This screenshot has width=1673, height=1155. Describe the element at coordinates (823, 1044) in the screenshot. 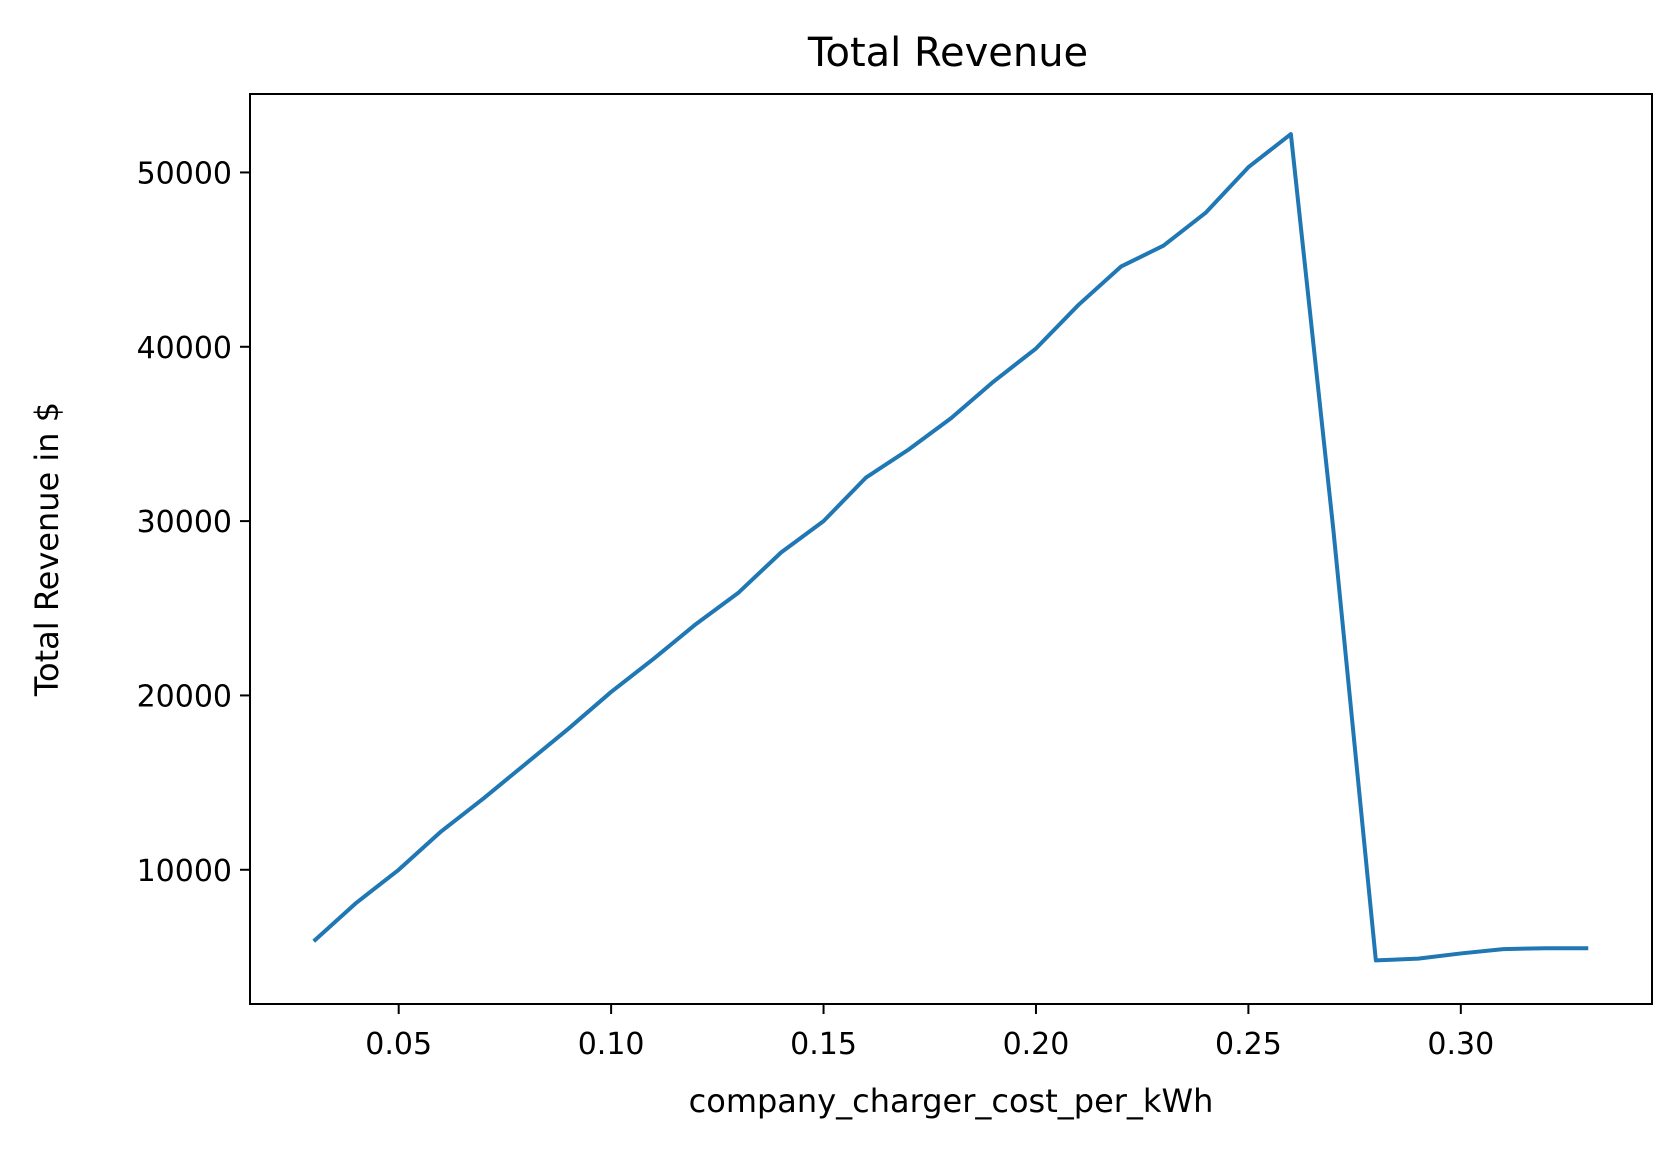

I see `x-tick-label: 0.15` at that location.